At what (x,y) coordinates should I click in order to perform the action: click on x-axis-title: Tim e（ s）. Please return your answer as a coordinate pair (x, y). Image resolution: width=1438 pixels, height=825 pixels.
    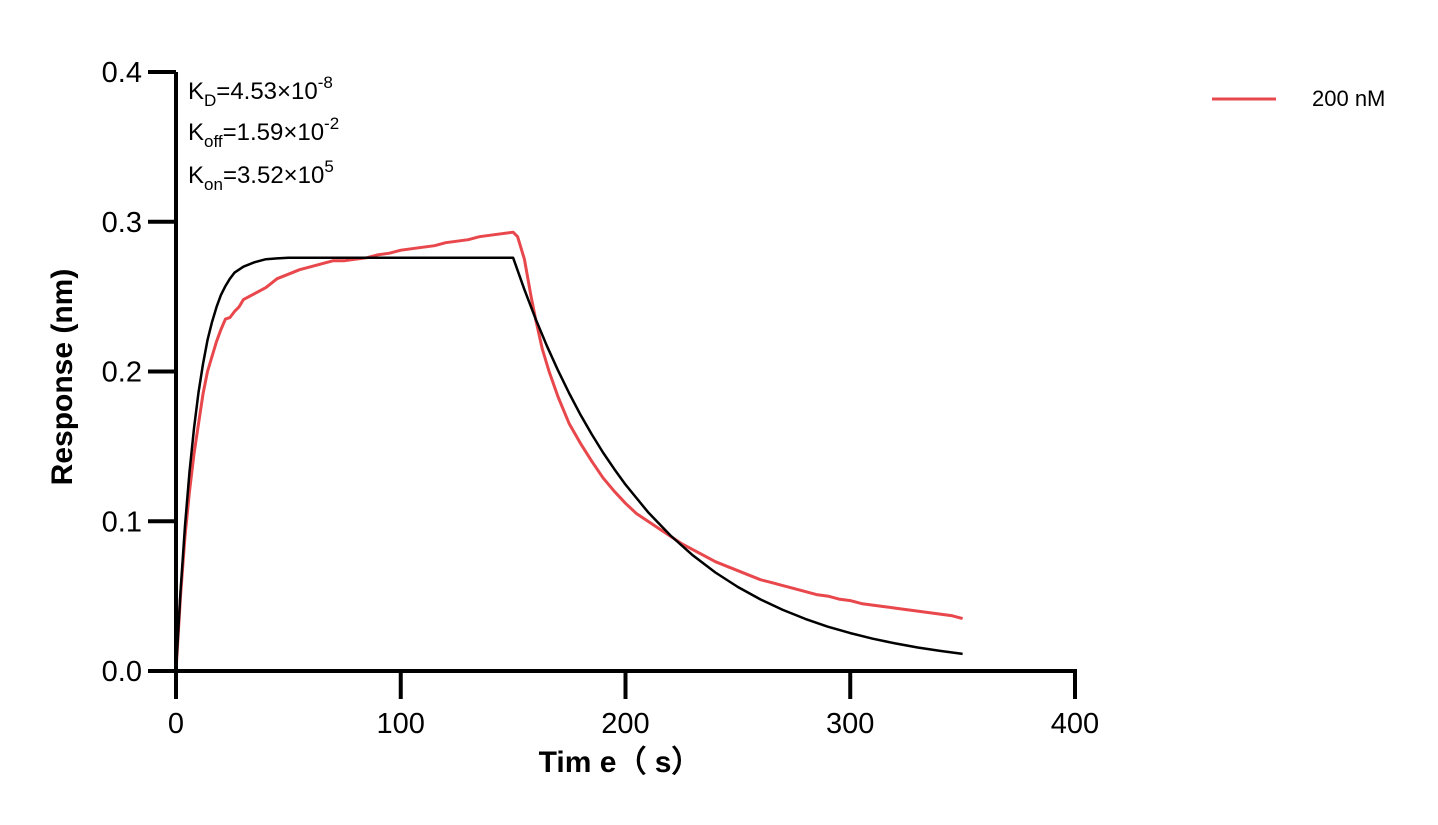
    Looking at the image, I should click on (620, 762).